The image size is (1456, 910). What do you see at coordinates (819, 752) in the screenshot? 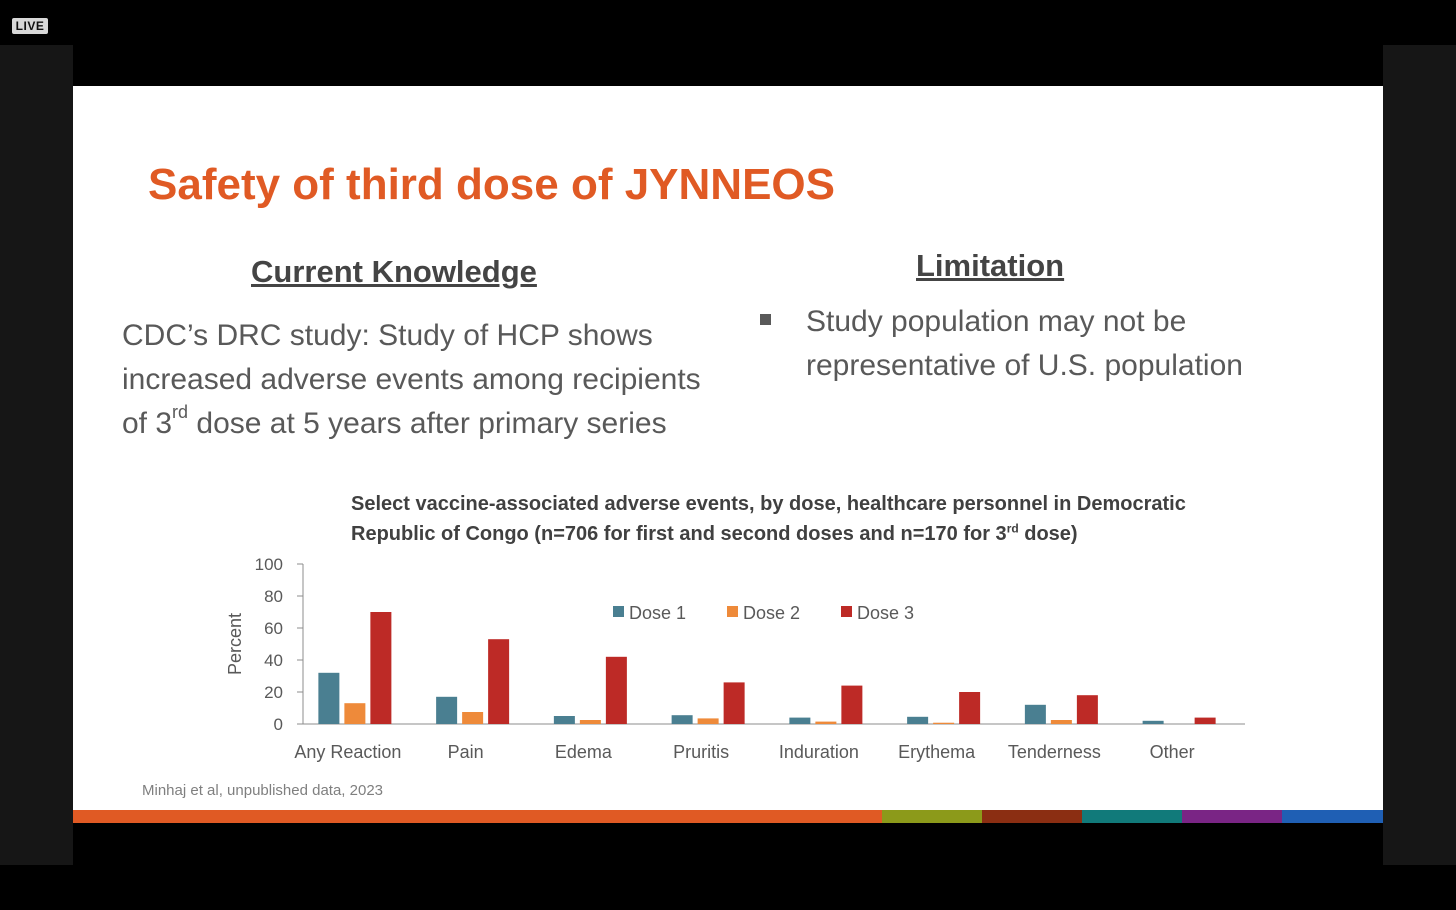
I see `x-category-label: Induration` at bounding box center [819, 752].